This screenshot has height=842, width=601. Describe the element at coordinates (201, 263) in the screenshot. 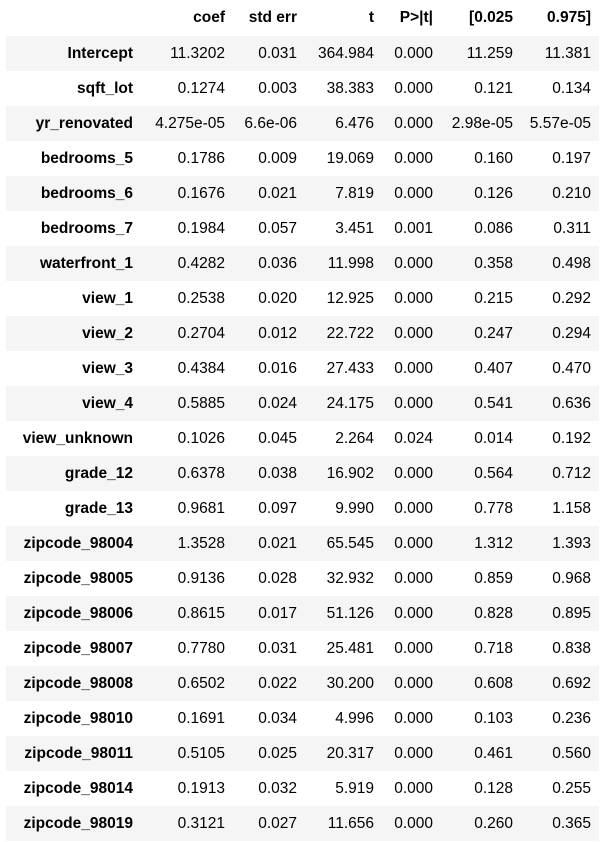

I see `cell-coef: 0.4282` at that location.